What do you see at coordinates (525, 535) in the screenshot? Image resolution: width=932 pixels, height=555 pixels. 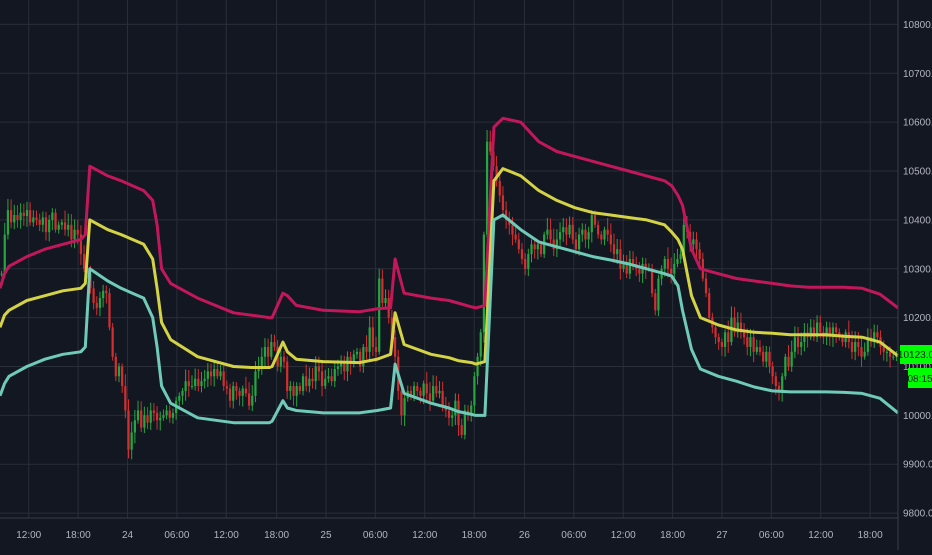 I see `x-tick-label: 26` at bounding box center [525, 535].